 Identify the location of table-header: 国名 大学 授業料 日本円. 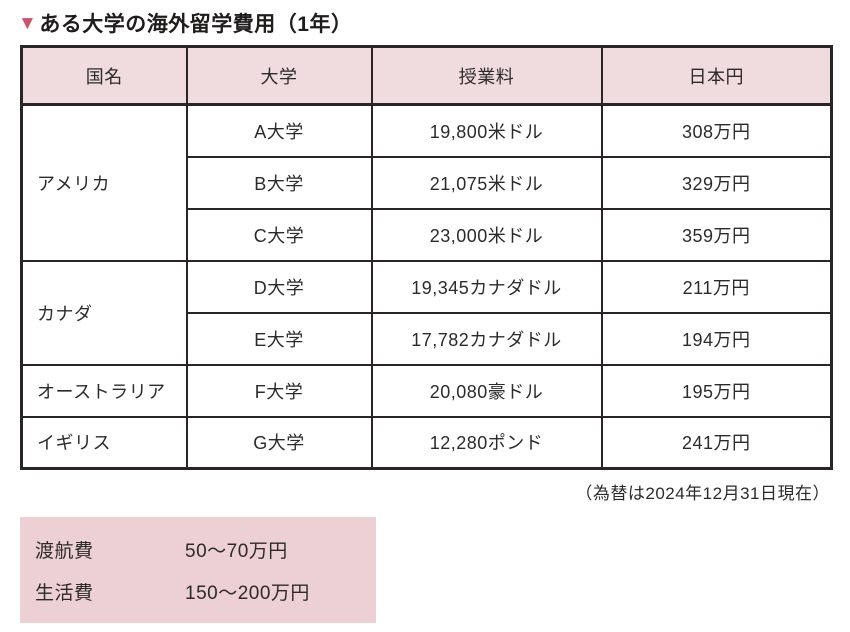
(426, 75).